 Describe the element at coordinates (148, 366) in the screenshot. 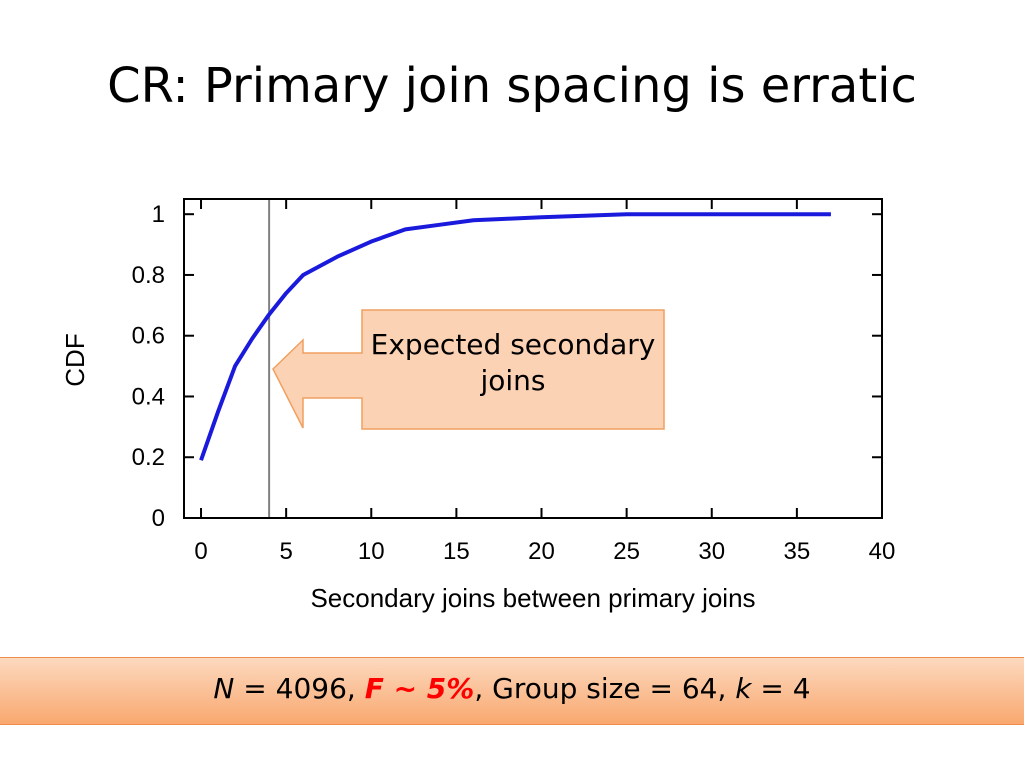

I see `y-tick-labels: 0 0.2 0.4 0.6 0.8 1` at that location.